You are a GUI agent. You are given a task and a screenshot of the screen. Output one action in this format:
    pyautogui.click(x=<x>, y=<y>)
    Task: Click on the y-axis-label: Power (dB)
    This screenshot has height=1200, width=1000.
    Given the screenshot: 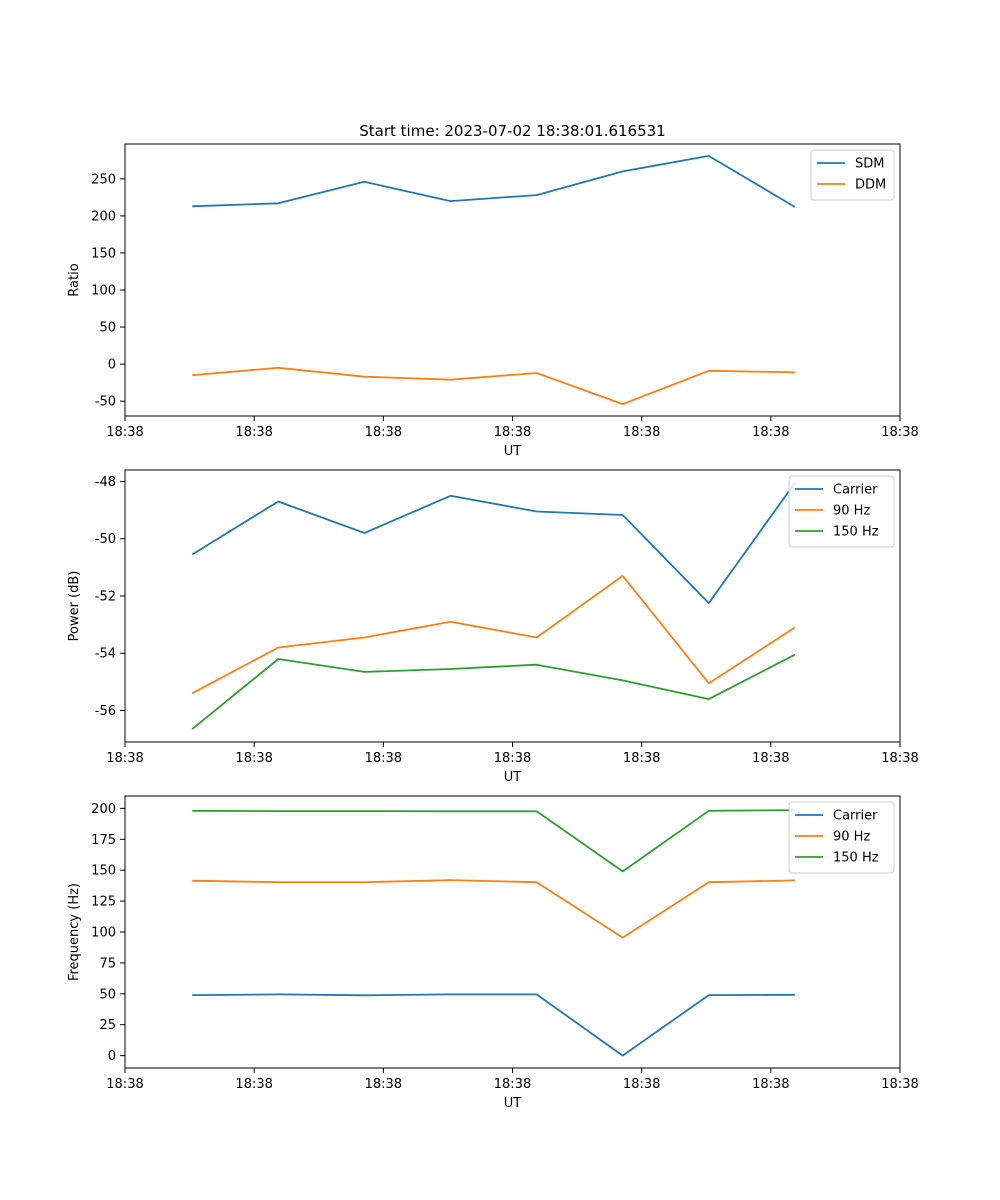 What is the action you would take?
    pyautogui.click(x=74, y=606)
    